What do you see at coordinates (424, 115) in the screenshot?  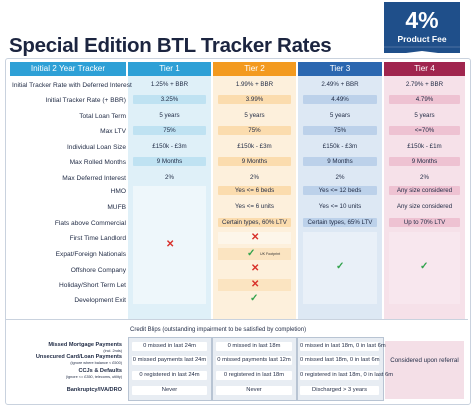 I see `tier4-cell: 5 years` at bounding box center [424, 115].